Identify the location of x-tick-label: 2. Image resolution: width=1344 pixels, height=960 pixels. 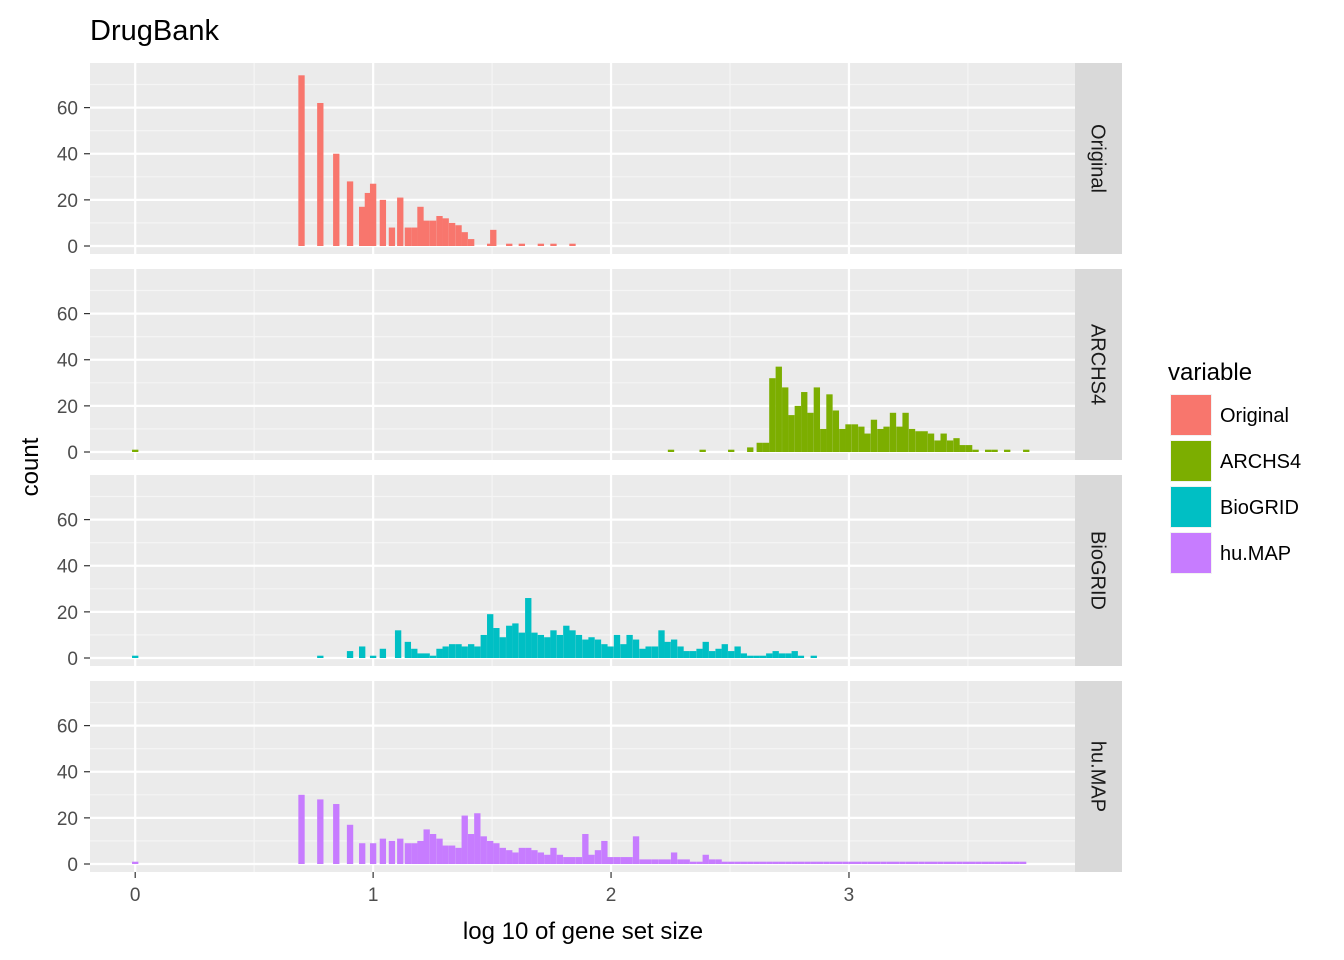
(611, 895).